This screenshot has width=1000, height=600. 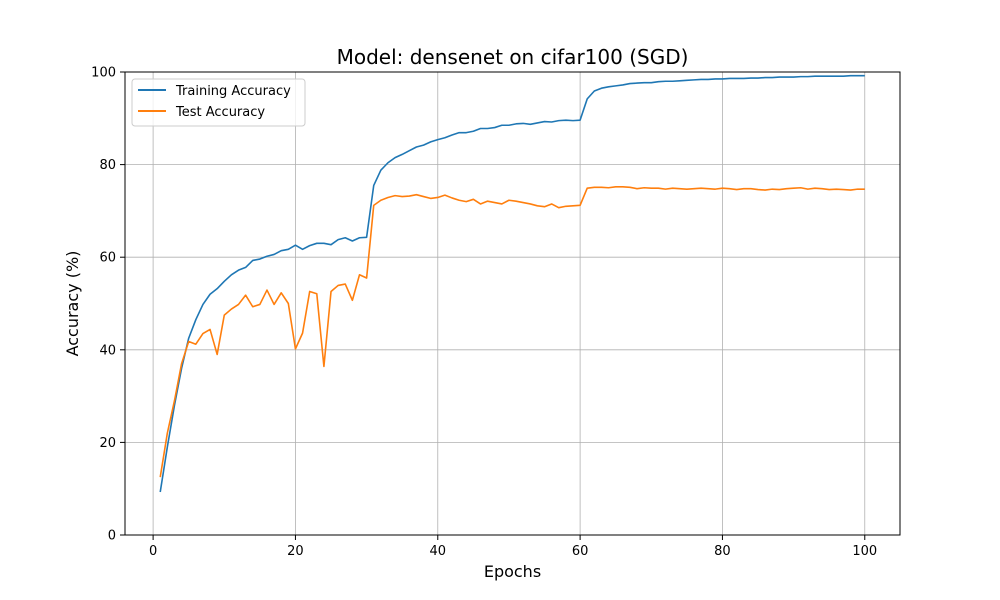 I want to click on x-tick-label: 100, so click(x=864, y=551).